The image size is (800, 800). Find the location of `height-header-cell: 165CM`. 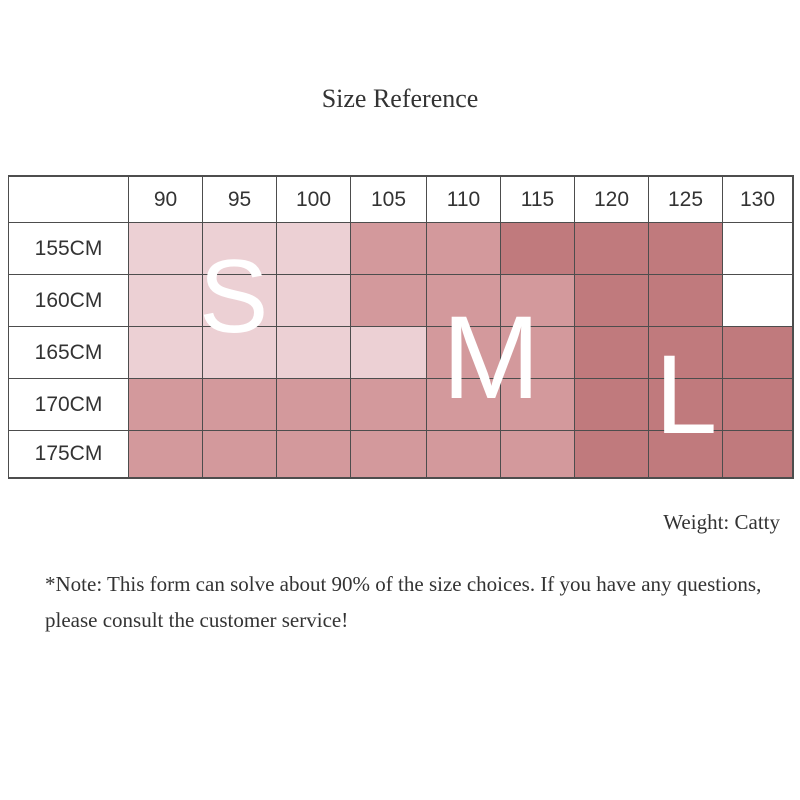

height-header-cell: 165CM is located at coordinates (69, 353).